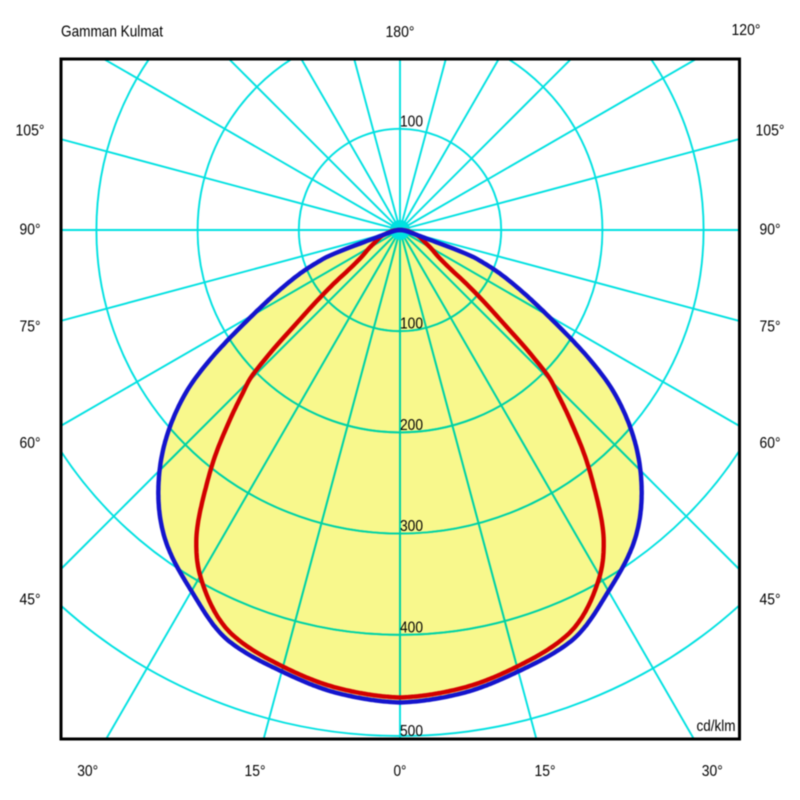 This screenshot has height=800, width=800. Describe the element at coordinates (112, 32) in the screenshot. I see `svg-text: Gamman Kulmat` at that location.